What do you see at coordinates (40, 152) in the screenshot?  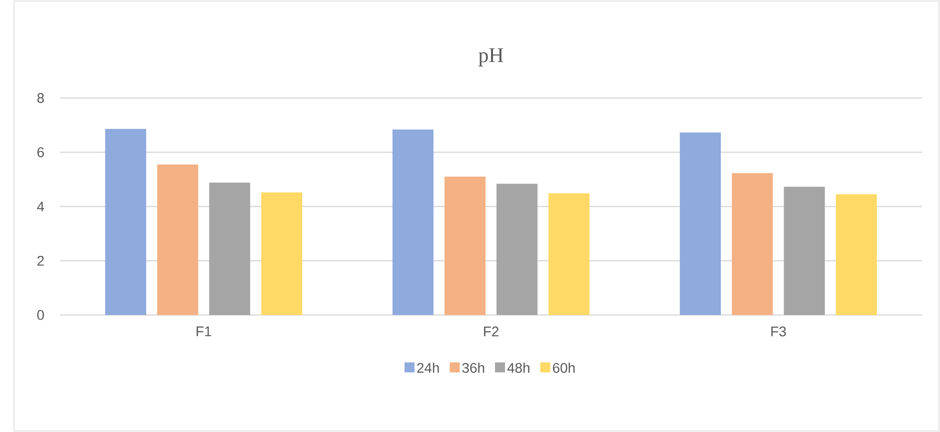 I see `y-tick-label: 6` at bounding box center [40, 152].